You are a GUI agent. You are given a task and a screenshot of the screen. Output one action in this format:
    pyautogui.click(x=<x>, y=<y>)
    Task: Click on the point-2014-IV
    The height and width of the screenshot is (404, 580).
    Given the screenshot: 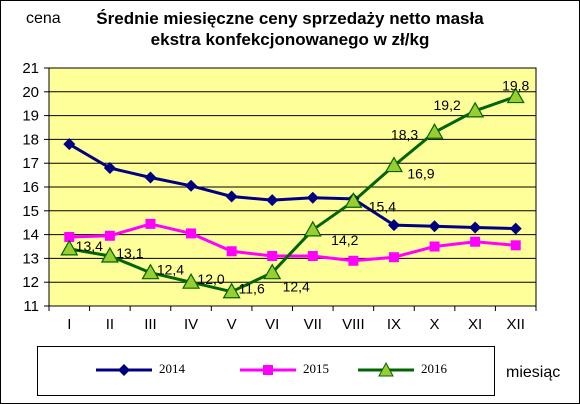 What is the action you would take?
    pyautogui.click(x=191, y=185)
    